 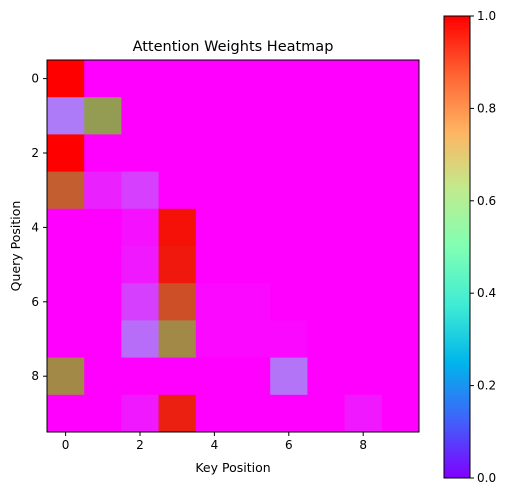 I want to click on heatmap-cell-r4-c9, so click(x=400, y=227).